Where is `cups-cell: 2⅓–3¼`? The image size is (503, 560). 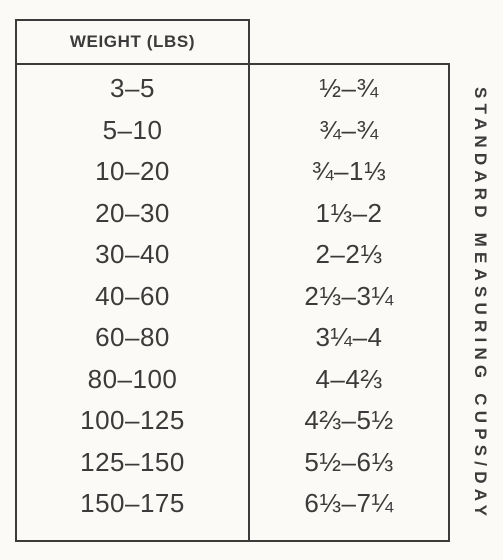
cups-cell: 2⅓–3¼ is located at coordinates (349, 295).